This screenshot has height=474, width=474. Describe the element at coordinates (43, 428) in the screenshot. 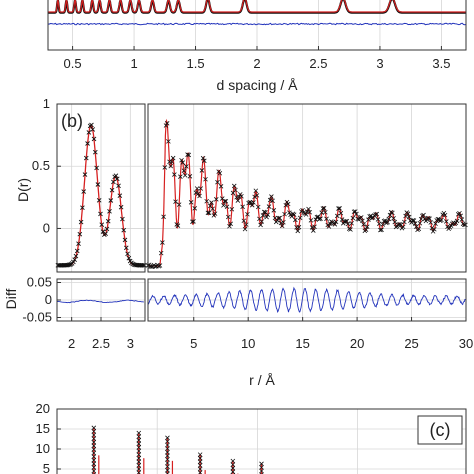

I see `panel-c-y-tick-label: 15` at that location.